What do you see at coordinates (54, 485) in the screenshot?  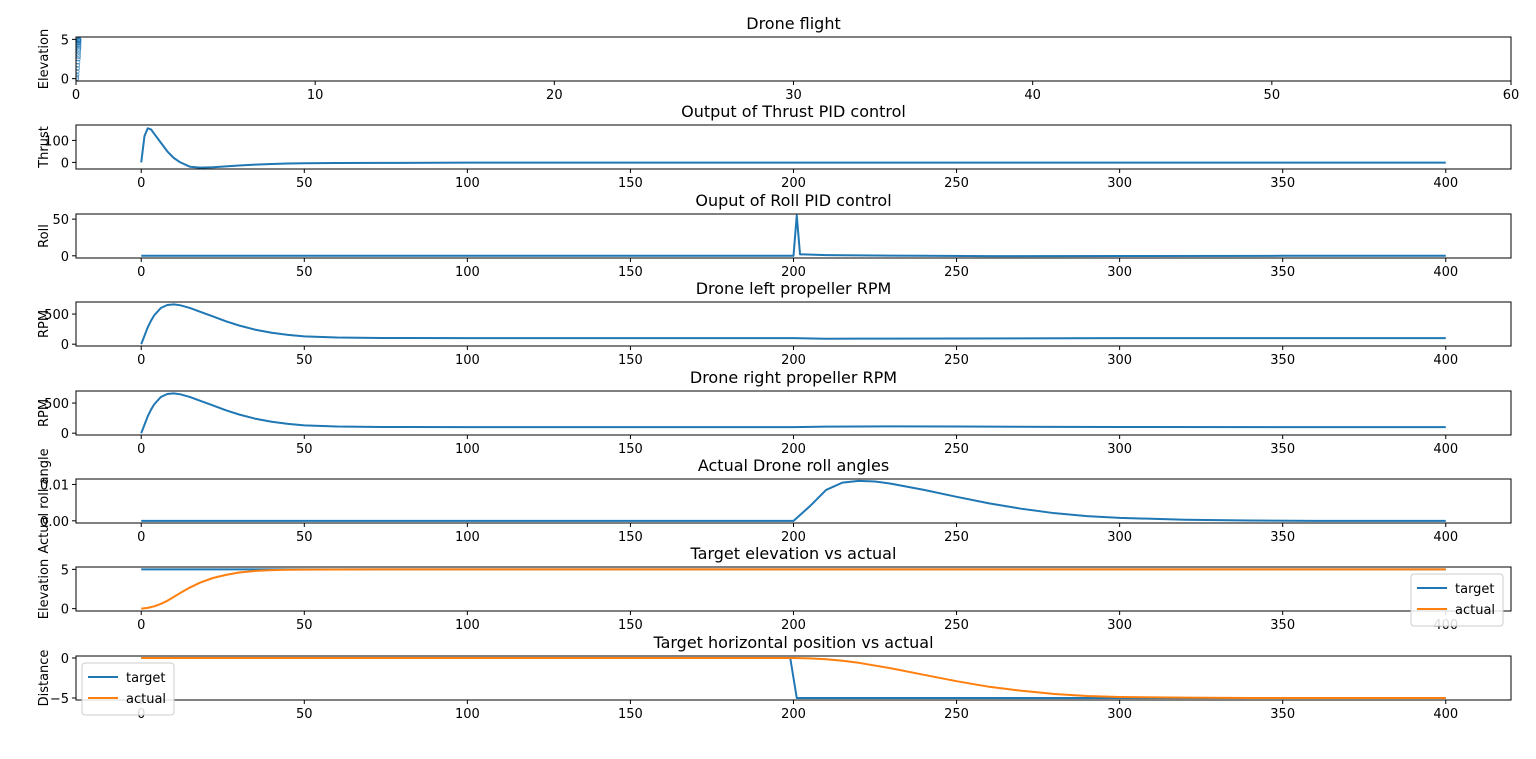 I see `y-tick-label: 0.01` at bounding box center [54, 485].